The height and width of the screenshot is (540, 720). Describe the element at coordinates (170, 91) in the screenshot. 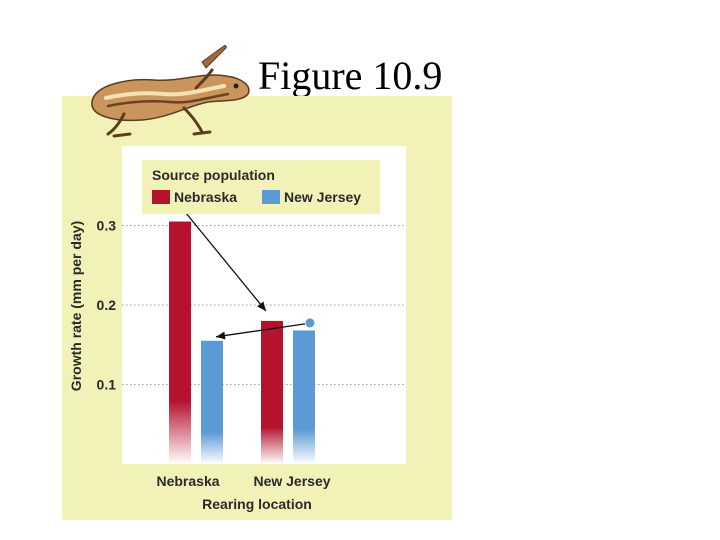

I see `lizard-icon` at that location.